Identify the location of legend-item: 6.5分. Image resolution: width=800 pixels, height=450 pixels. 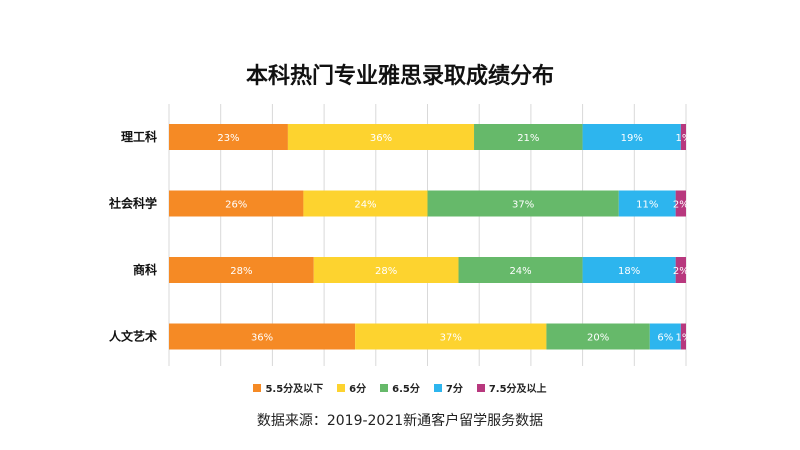
(400, 387).